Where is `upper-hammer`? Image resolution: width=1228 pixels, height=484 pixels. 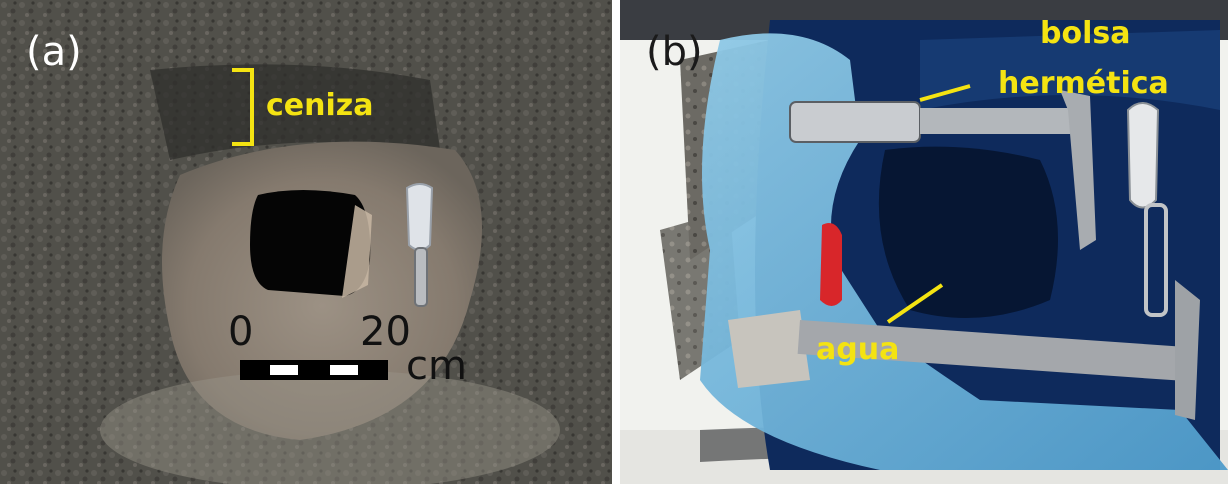 upper-hammer is located at coordinates (942, 170).